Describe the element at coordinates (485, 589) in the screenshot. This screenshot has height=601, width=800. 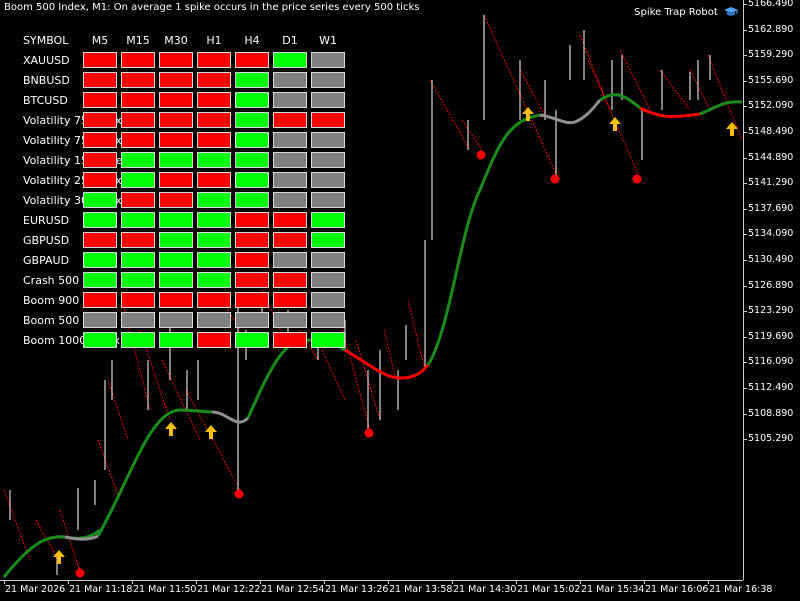
I see `time-label: 21 Mar 14:30` at that location.